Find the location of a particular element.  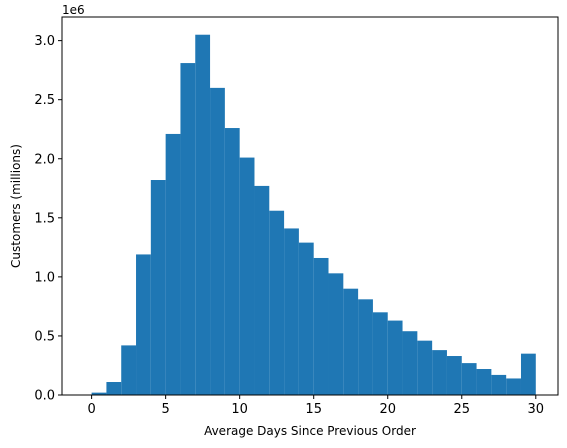

y-tick-label: 0.0 is located at coordinates (44, 396).